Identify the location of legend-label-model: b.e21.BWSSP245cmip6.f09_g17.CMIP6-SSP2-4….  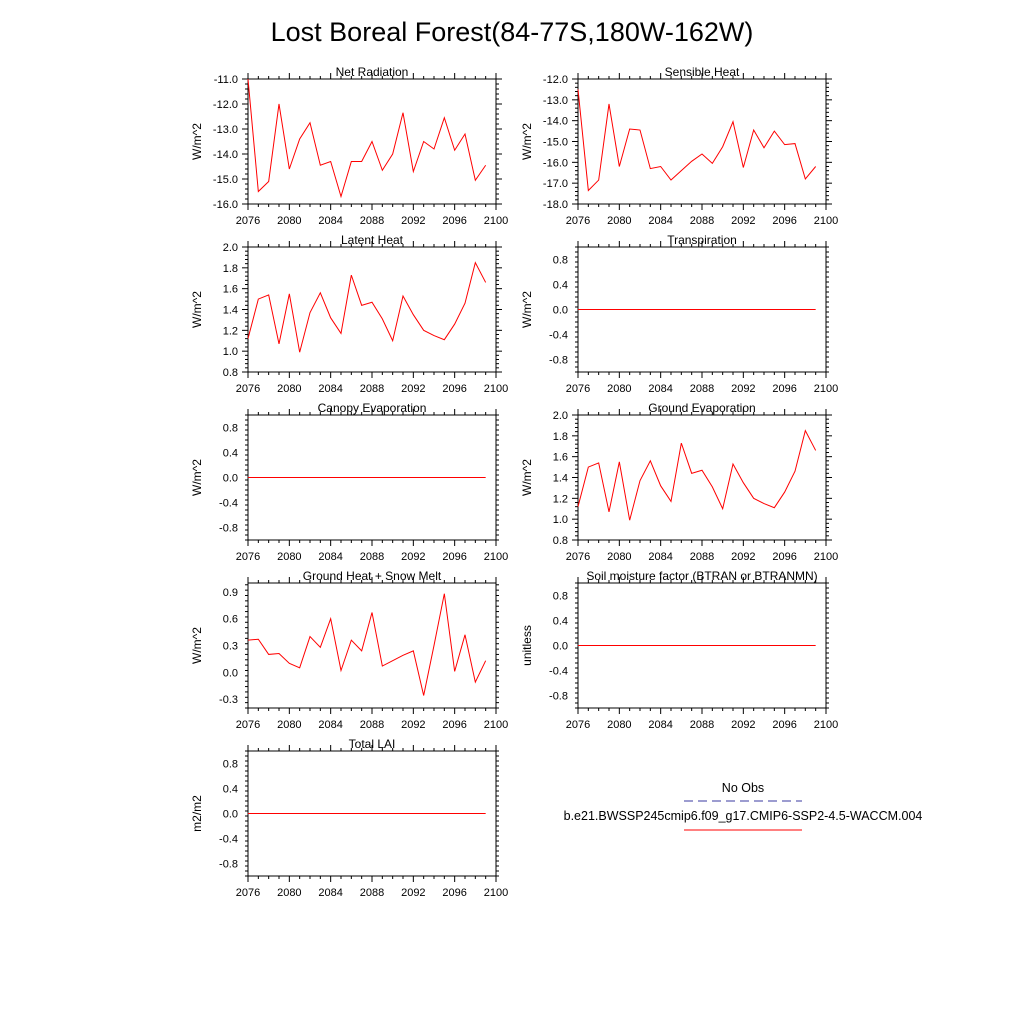
(743, 816).